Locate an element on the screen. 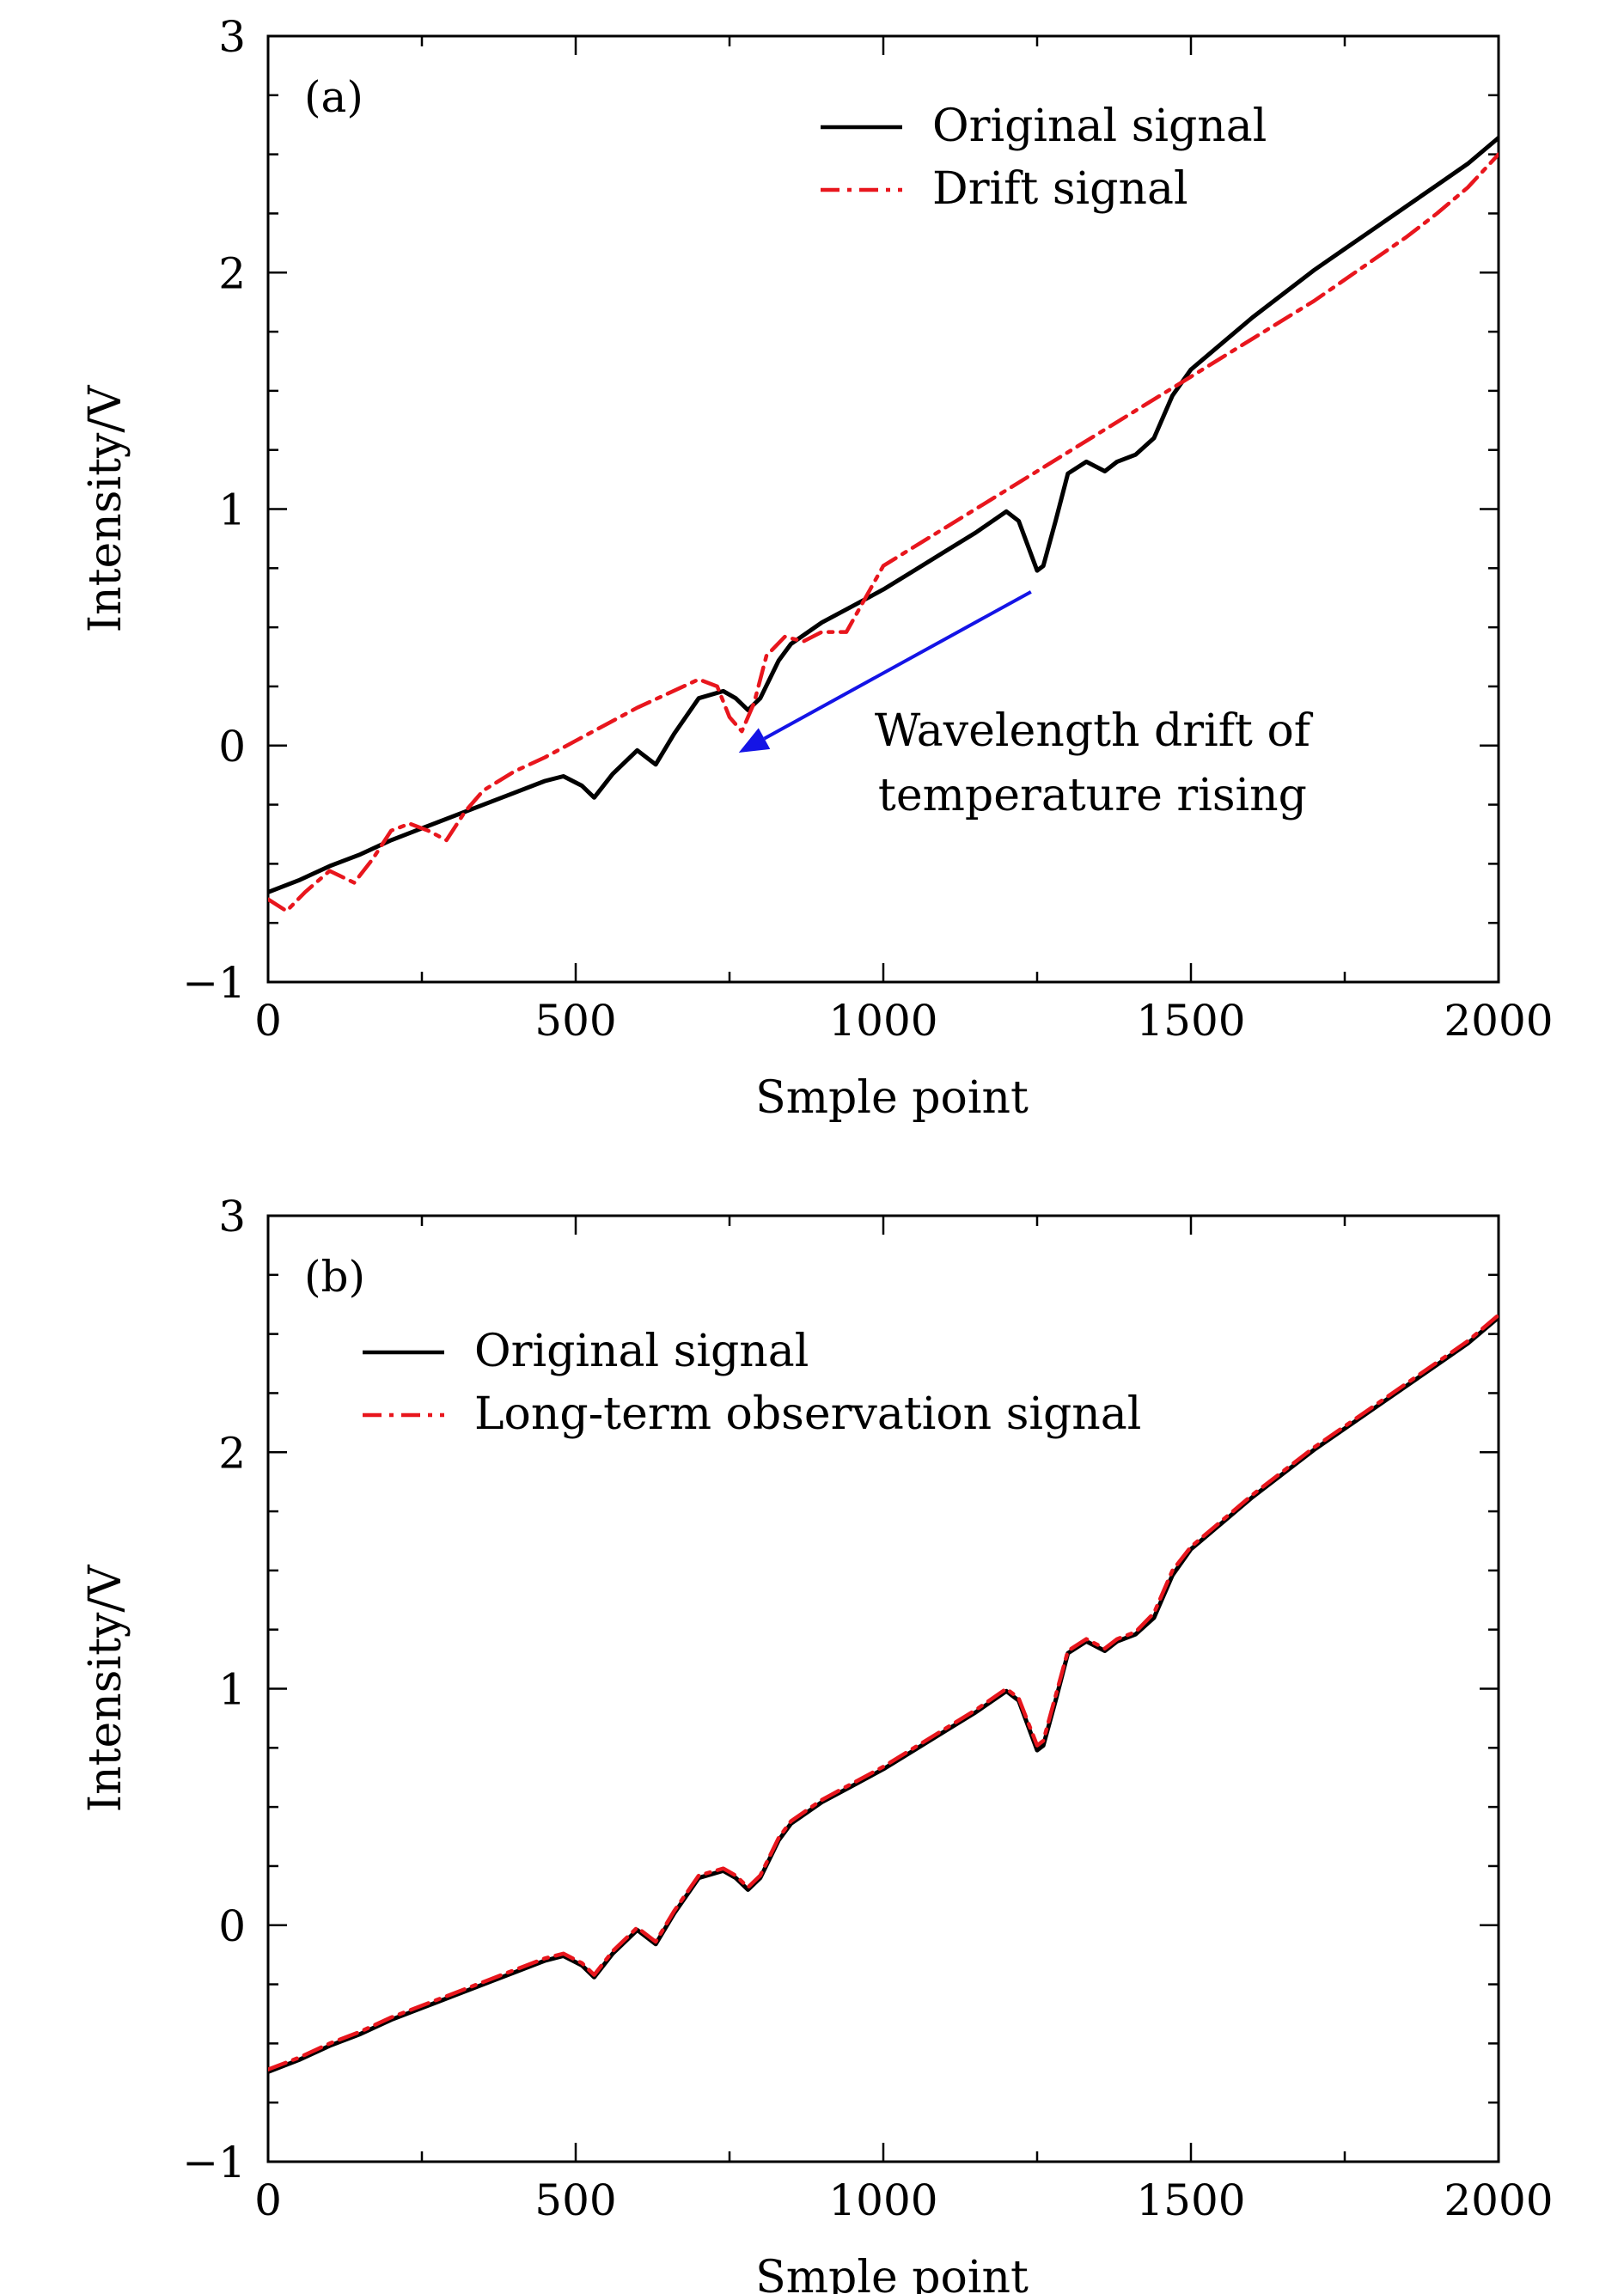  annotation-text: temperature rising is located at coordinates (1092, 795).